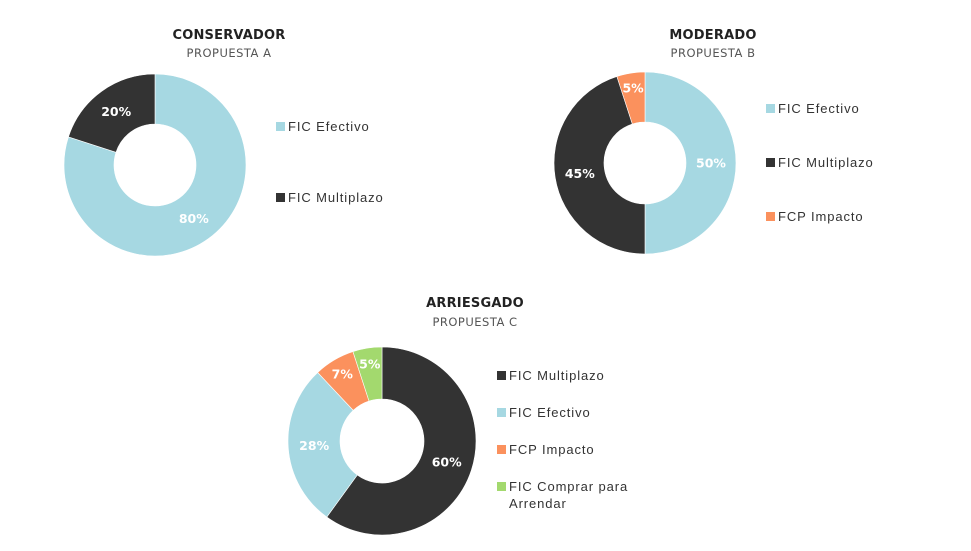 This screenshot has height=551, width=971. What do you see at coordinates (194, 218) in the screenshot?
I see `slice-percent-label: 80%` at bounding box center [194, 218].